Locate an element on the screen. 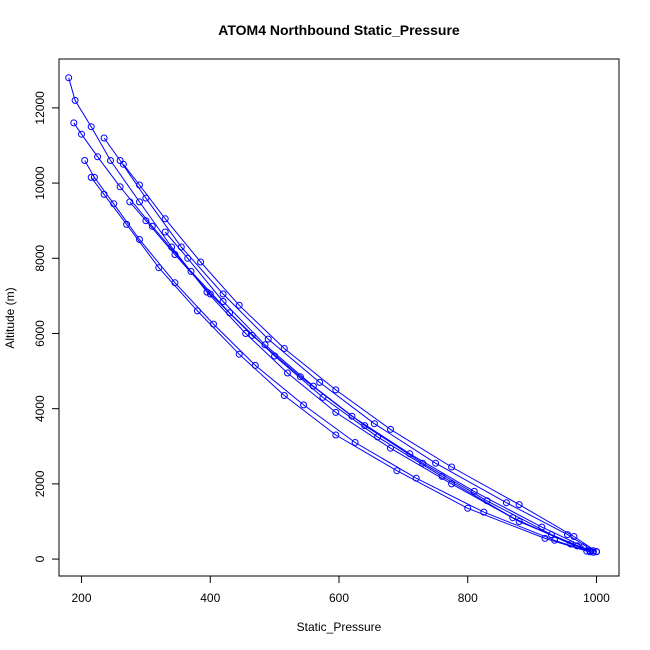 This screenshot has height=650, width=650. y-axis: 0 2000 4000 6000 8000 10000 12000 is located at coordinates (46, 326).